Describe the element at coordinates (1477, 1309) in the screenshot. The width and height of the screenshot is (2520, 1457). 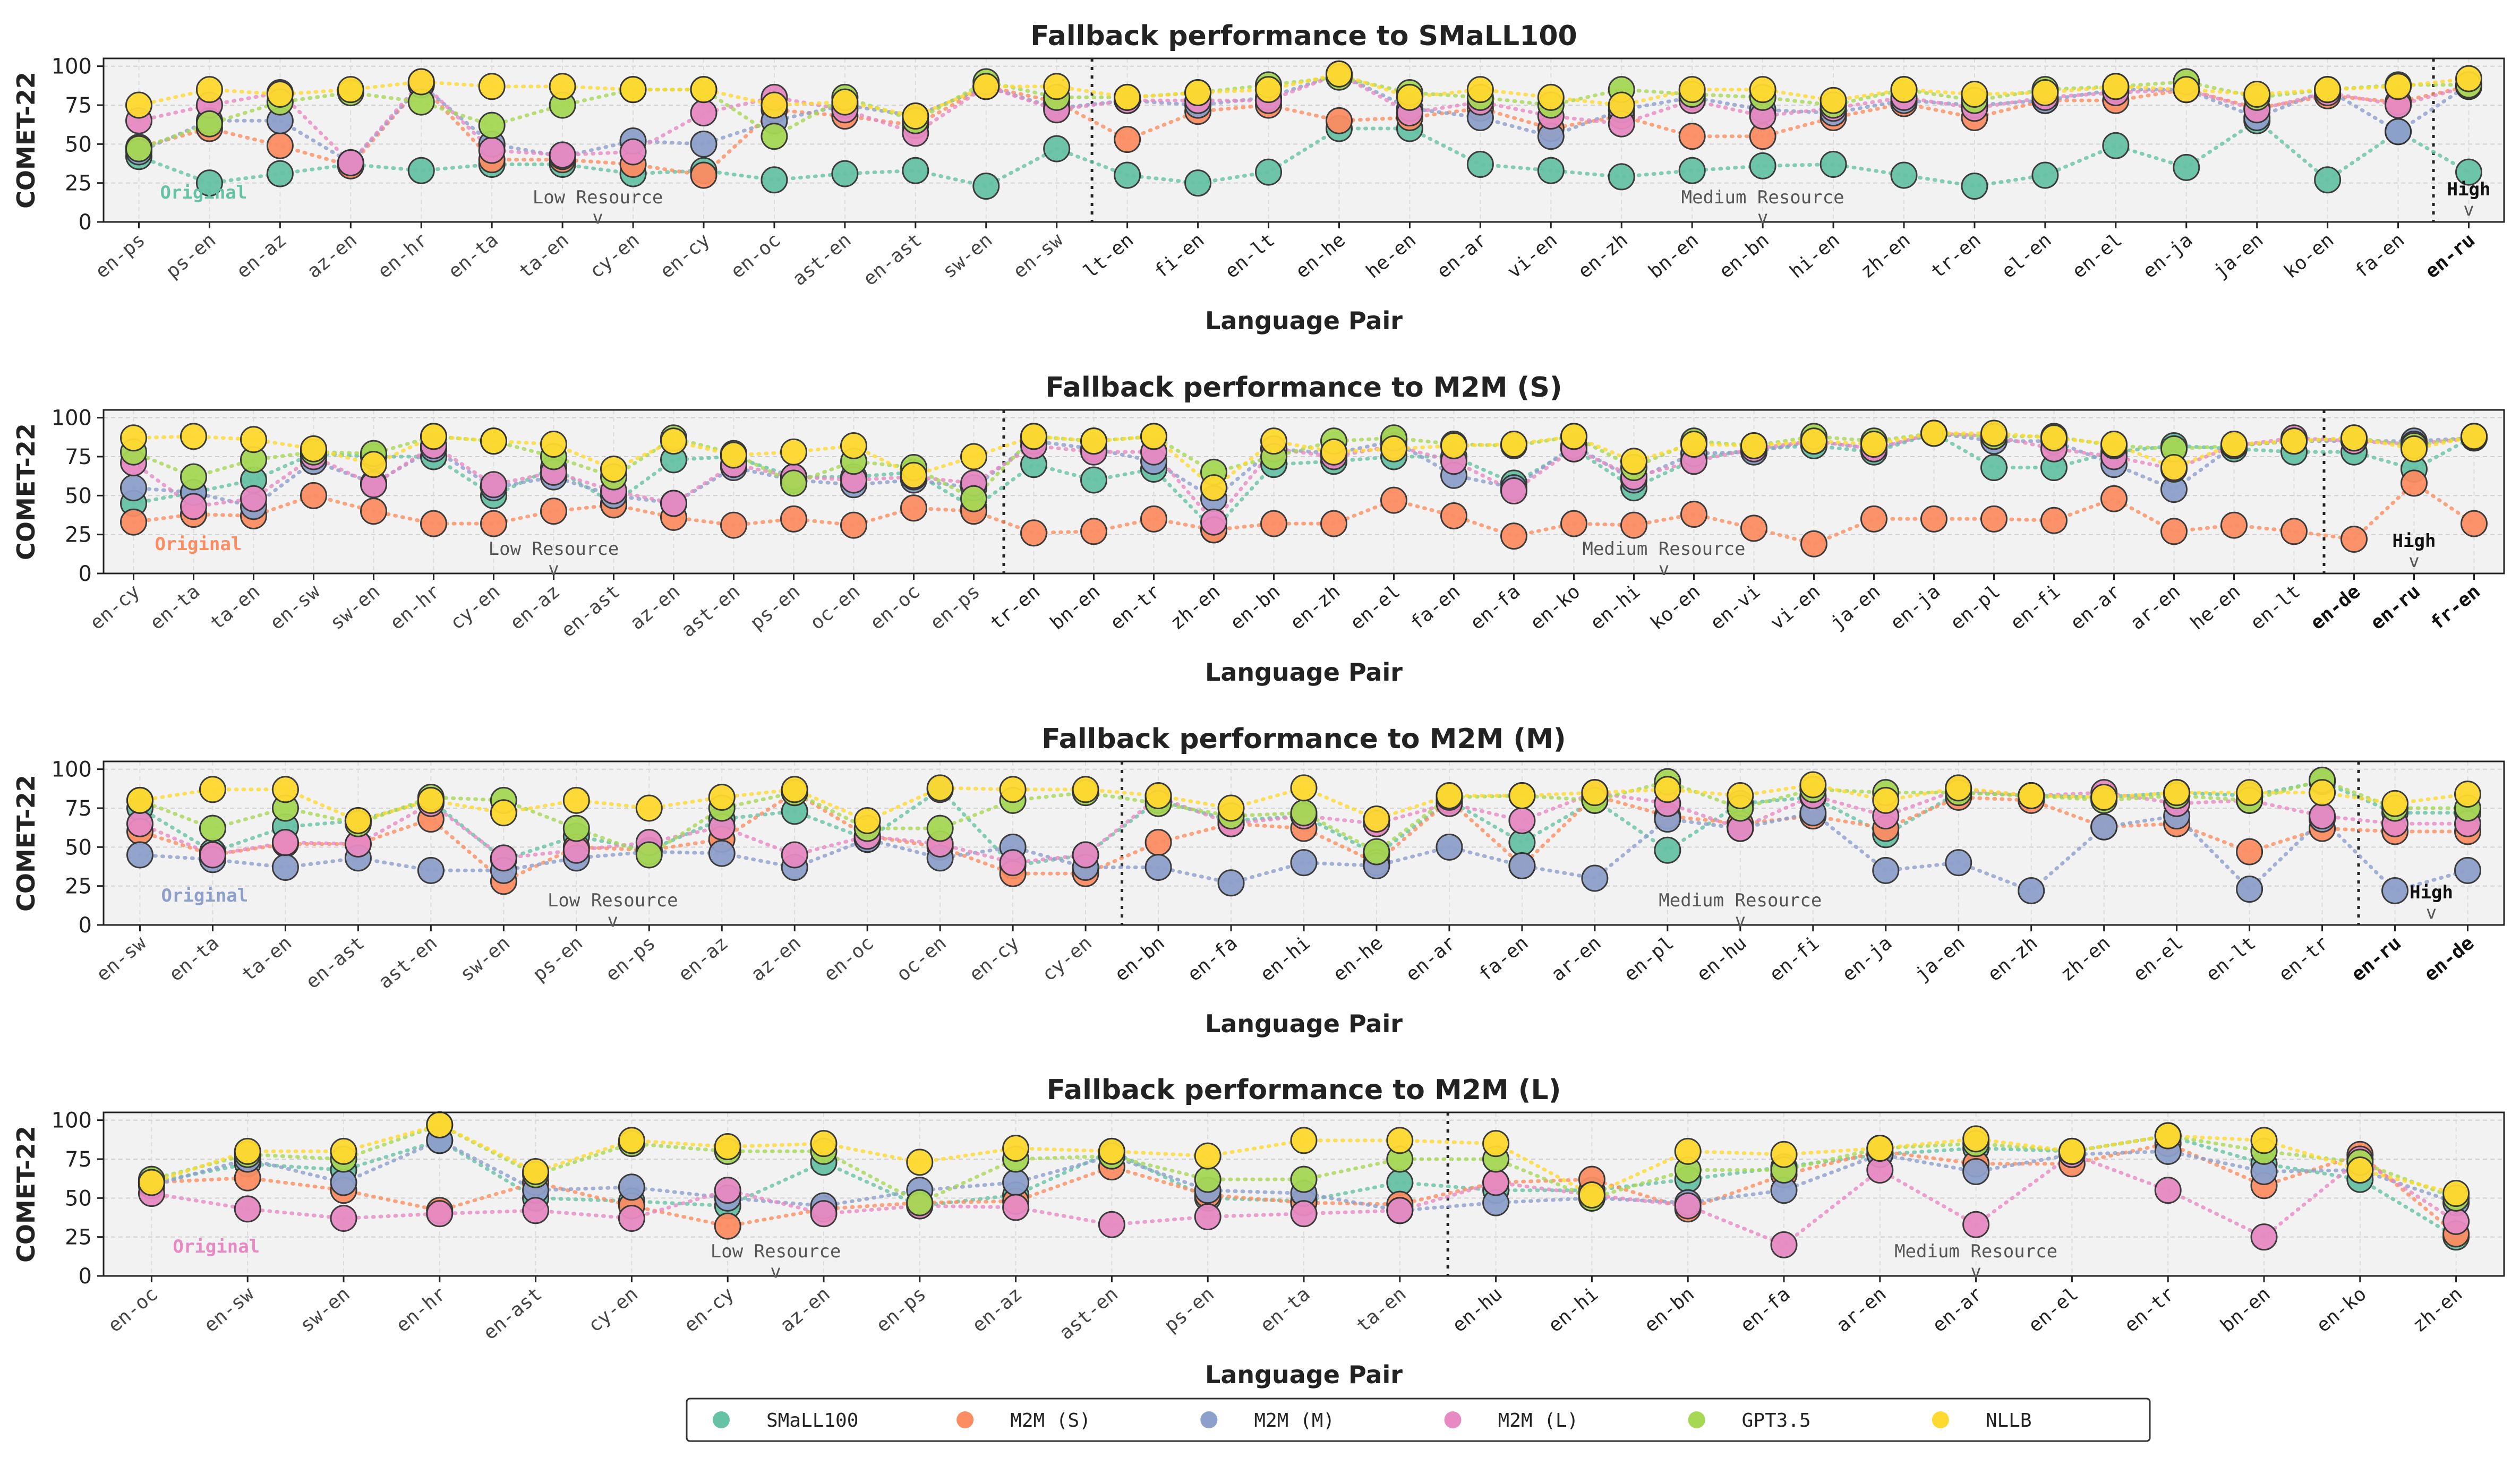
I see `x-tick-label: en-hu` at that location.